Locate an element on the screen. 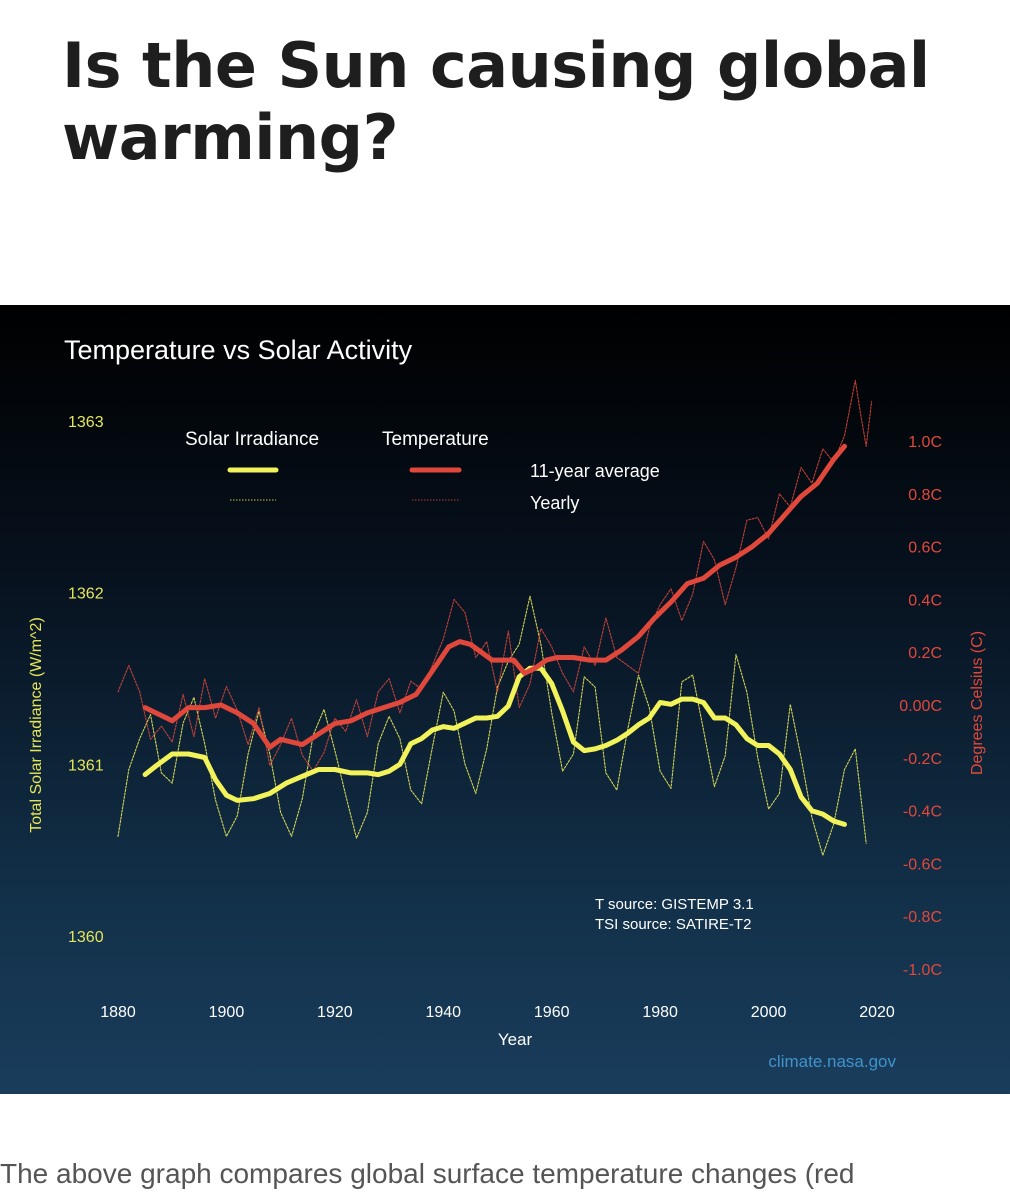  left-y-tick-label: 1361 is located at coordinates (86, 765).